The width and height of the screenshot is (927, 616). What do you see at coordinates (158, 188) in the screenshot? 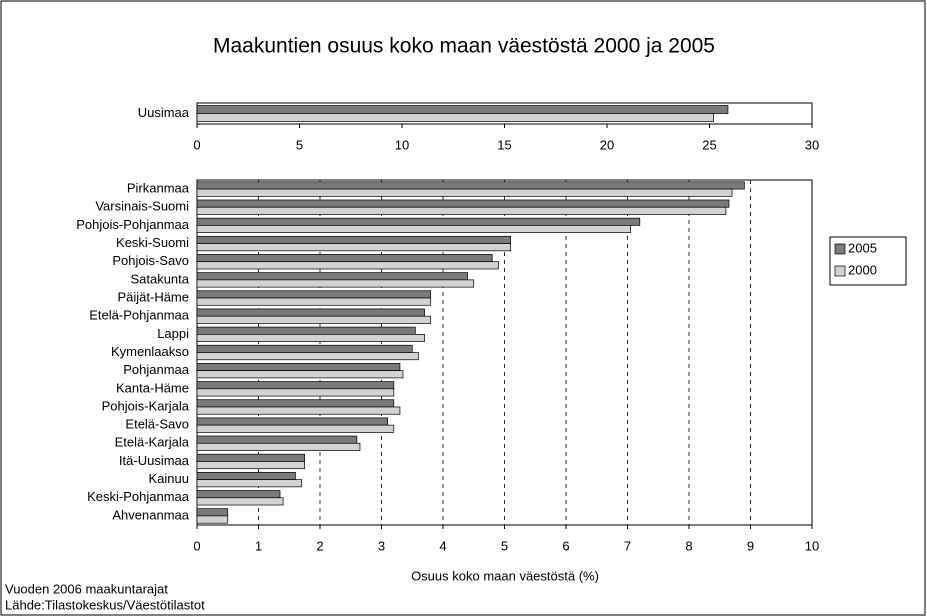
I see `y-tick-label: Pirkanmaa` at bounding box center [158, 188].